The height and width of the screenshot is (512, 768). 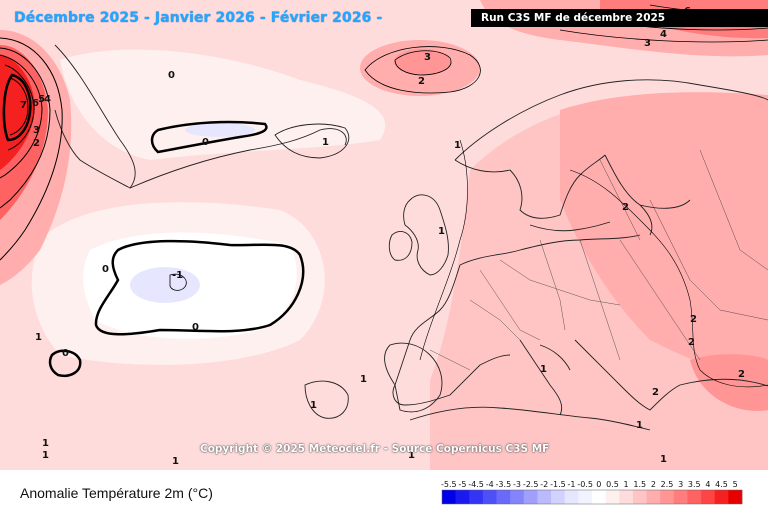 What do you see at coordinates (41, 99) in the screenshot?
I see `contour-label: 5` at bounding box center [41, 99].